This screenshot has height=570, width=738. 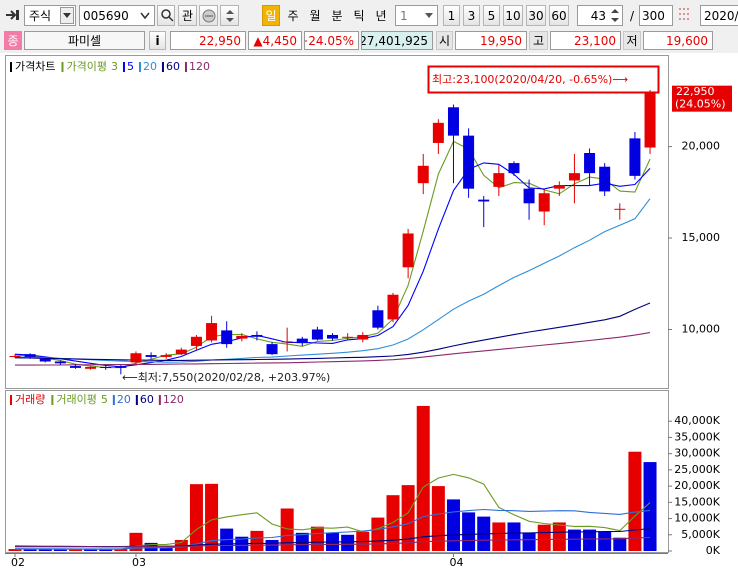 I want to click on legend-title: 가격차트, so click(x=35, y=66).